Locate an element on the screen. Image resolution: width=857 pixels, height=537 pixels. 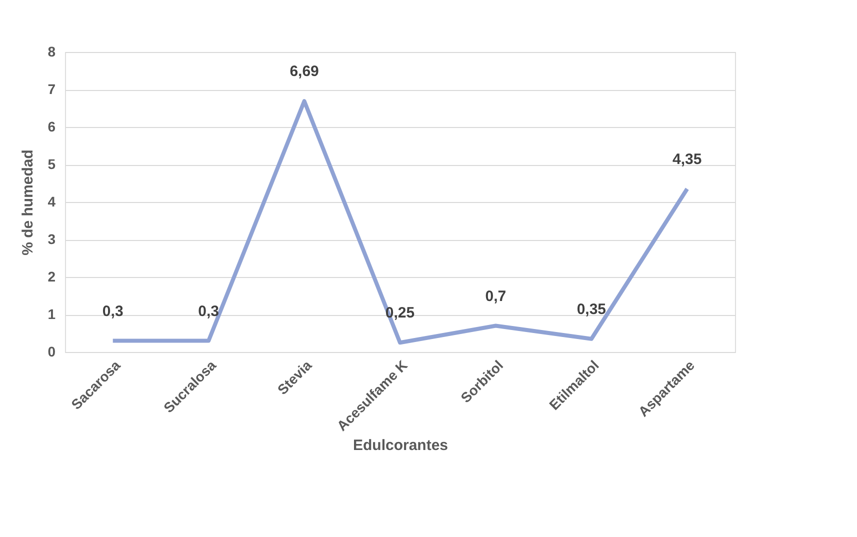
y-tick-label: 7 is located at coordinates (52, 89).